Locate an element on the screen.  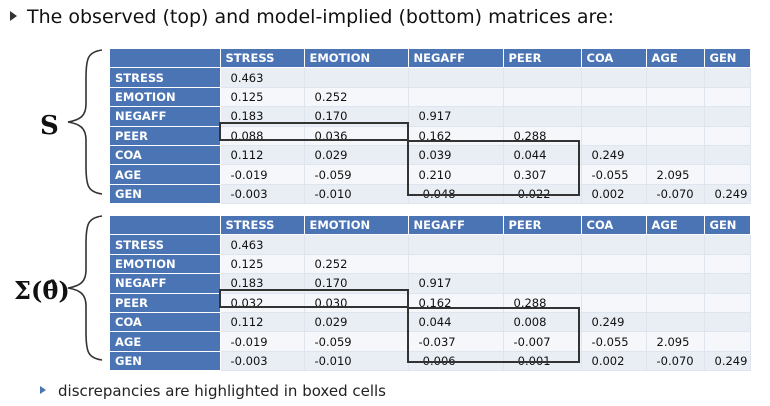
bullet-triangle-icon is located at coordinates (43, 389).